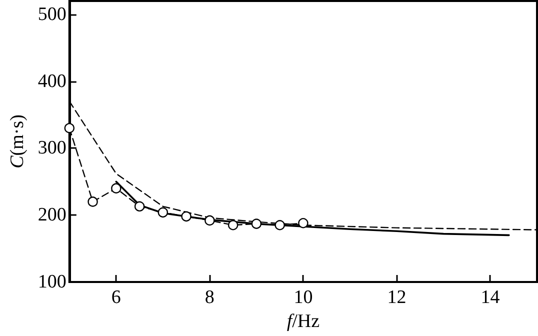  I want to click on x-axis-title: f/Hz, so click(303, 321).